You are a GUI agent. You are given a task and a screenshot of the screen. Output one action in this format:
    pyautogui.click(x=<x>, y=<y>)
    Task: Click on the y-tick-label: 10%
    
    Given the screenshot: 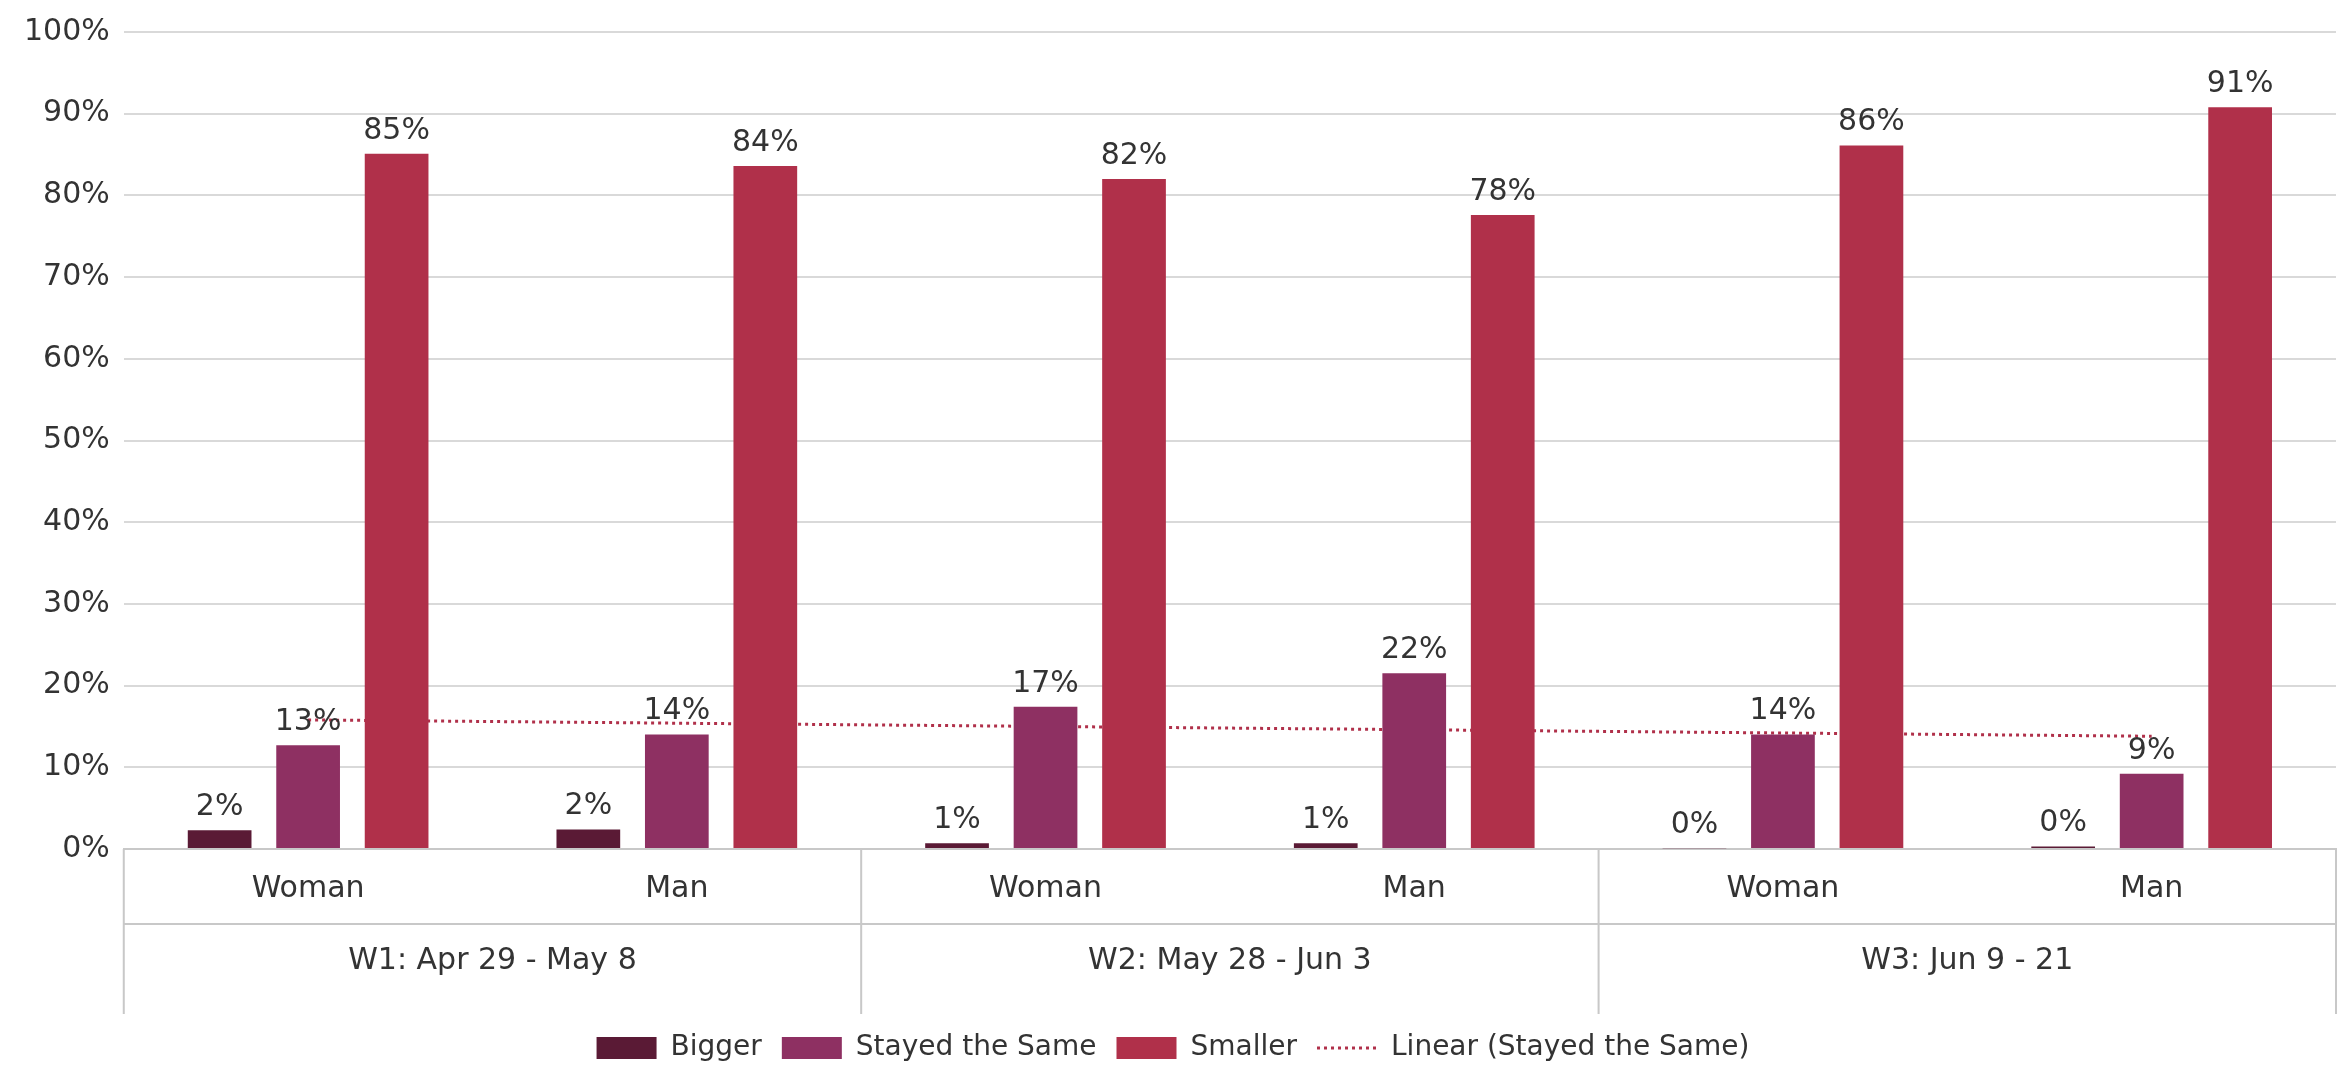 What is the action you would take?
    pyautogui.click(x=76, y=765)
    